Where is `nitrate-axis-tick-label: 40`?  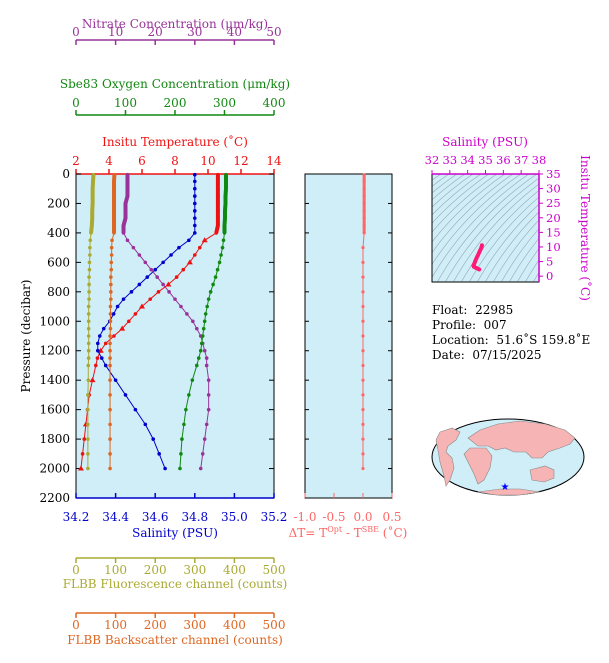
nitrate-axis-tick-label: 40 is located at coordinates (234, 32).